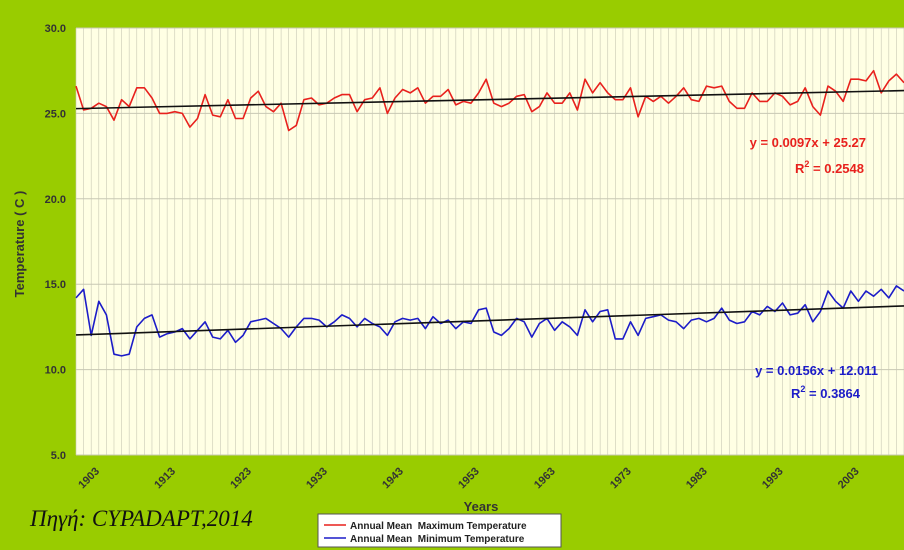  I want to click on trend-line-max, so click(489, 99).